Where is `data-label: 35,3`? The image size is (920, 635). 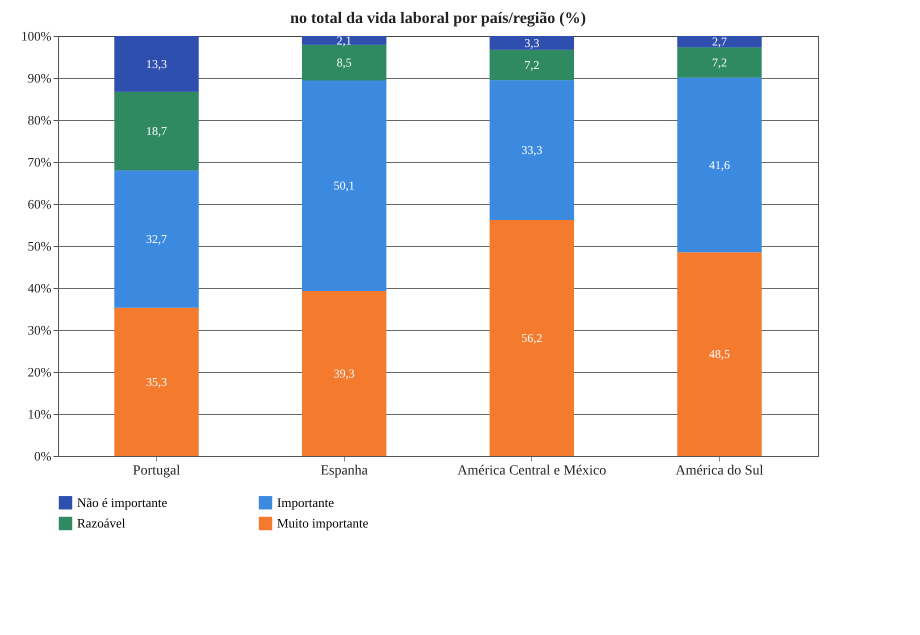
data-label: 35,3 is located at coordinates (157, 381).